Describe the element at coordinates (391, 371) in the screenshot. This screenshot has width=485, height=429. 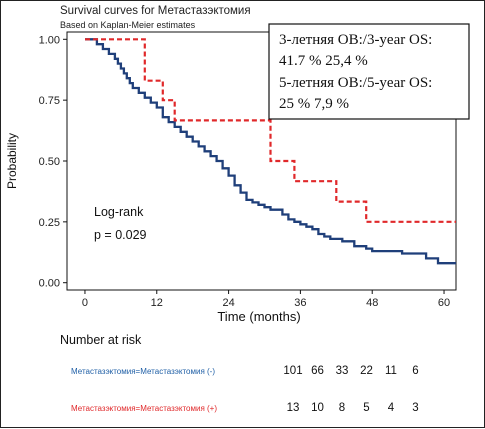
I see `risk-count: 11` at that location.